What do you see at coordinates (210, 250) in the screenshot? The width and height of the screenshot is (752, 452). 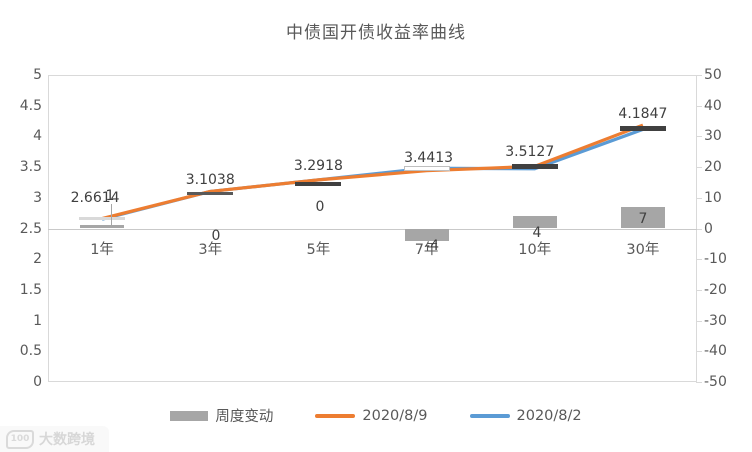 I see `x-axis-category: 3年` at bounding box center [210, 250].